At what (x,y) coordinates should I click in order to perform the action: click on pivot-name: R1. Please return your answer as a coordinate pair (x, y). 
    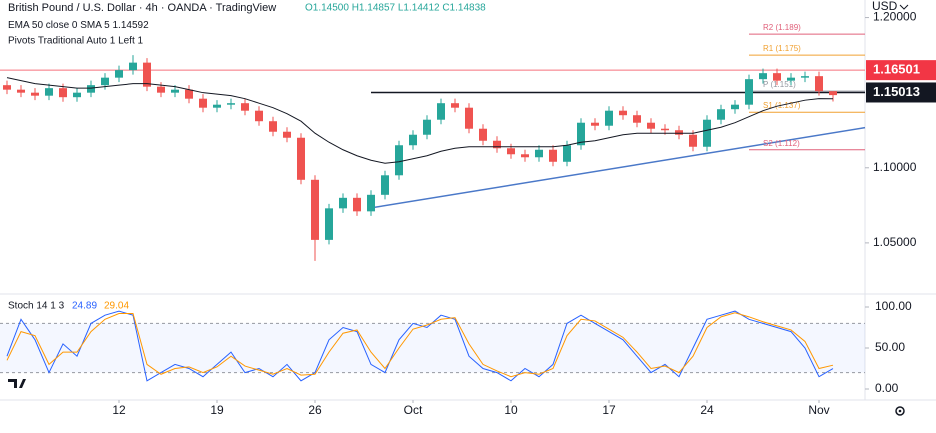
    Looking at the image, I should click on (768, 48).